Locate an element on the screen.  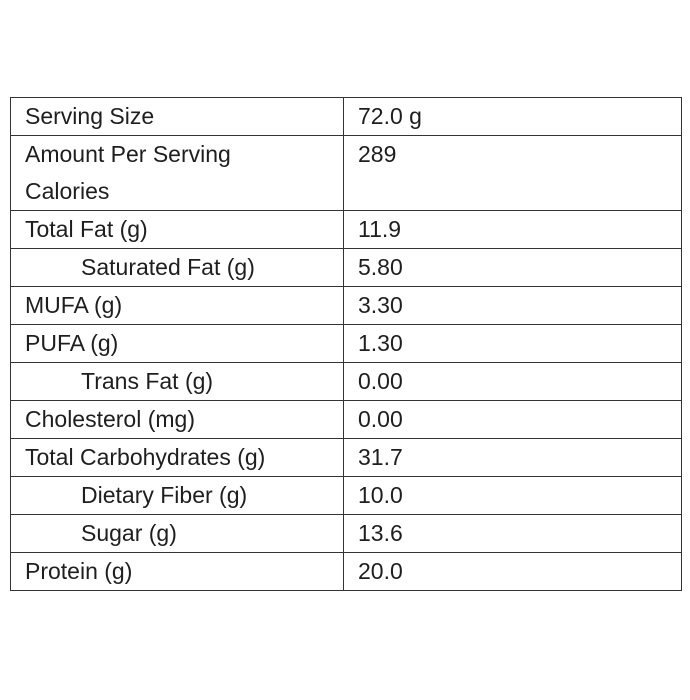
nutrient-label: Trans Fat (g) is located at coordinates (147, 381).